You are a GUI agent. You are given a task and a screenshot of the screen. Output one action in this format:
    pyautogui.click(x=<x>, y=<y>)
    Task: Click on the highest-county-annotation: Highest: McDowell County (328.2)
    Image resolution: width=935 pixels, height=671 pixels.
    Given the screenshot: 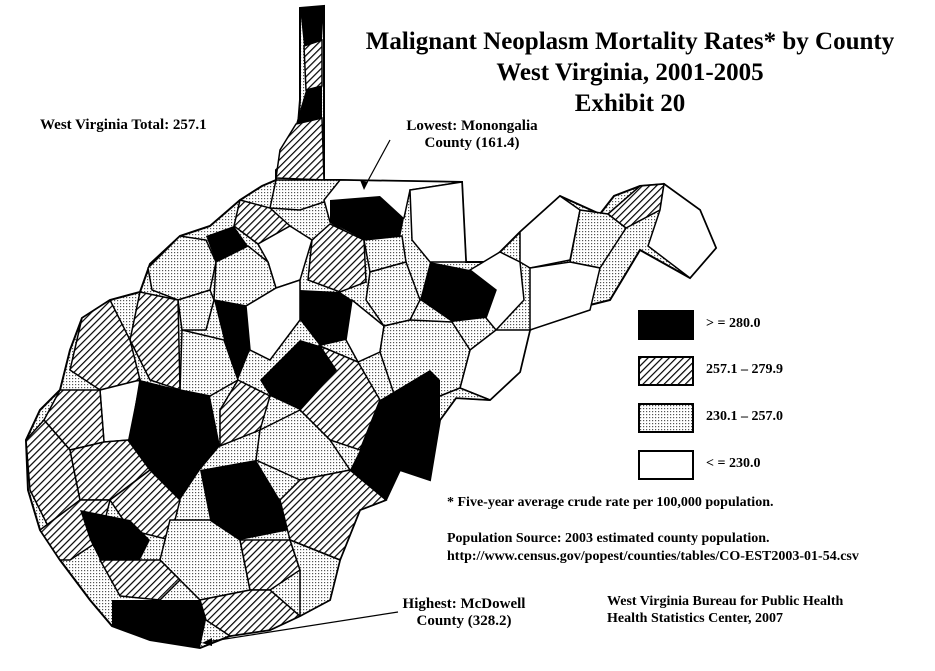 What is the action you would take?
    pyautogui.click(x=464, y=613)
    